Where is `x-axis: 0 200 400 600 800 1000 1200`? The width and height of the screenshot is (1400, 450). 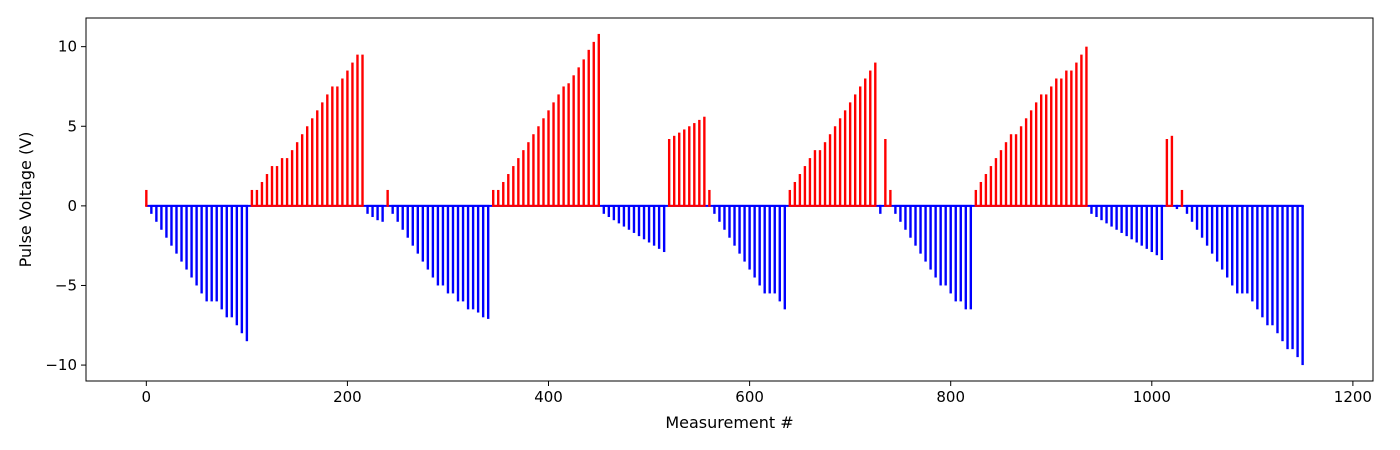
x-axis: 0 200 400 600 800 1000 1200 is located at coordinates (757, 393).